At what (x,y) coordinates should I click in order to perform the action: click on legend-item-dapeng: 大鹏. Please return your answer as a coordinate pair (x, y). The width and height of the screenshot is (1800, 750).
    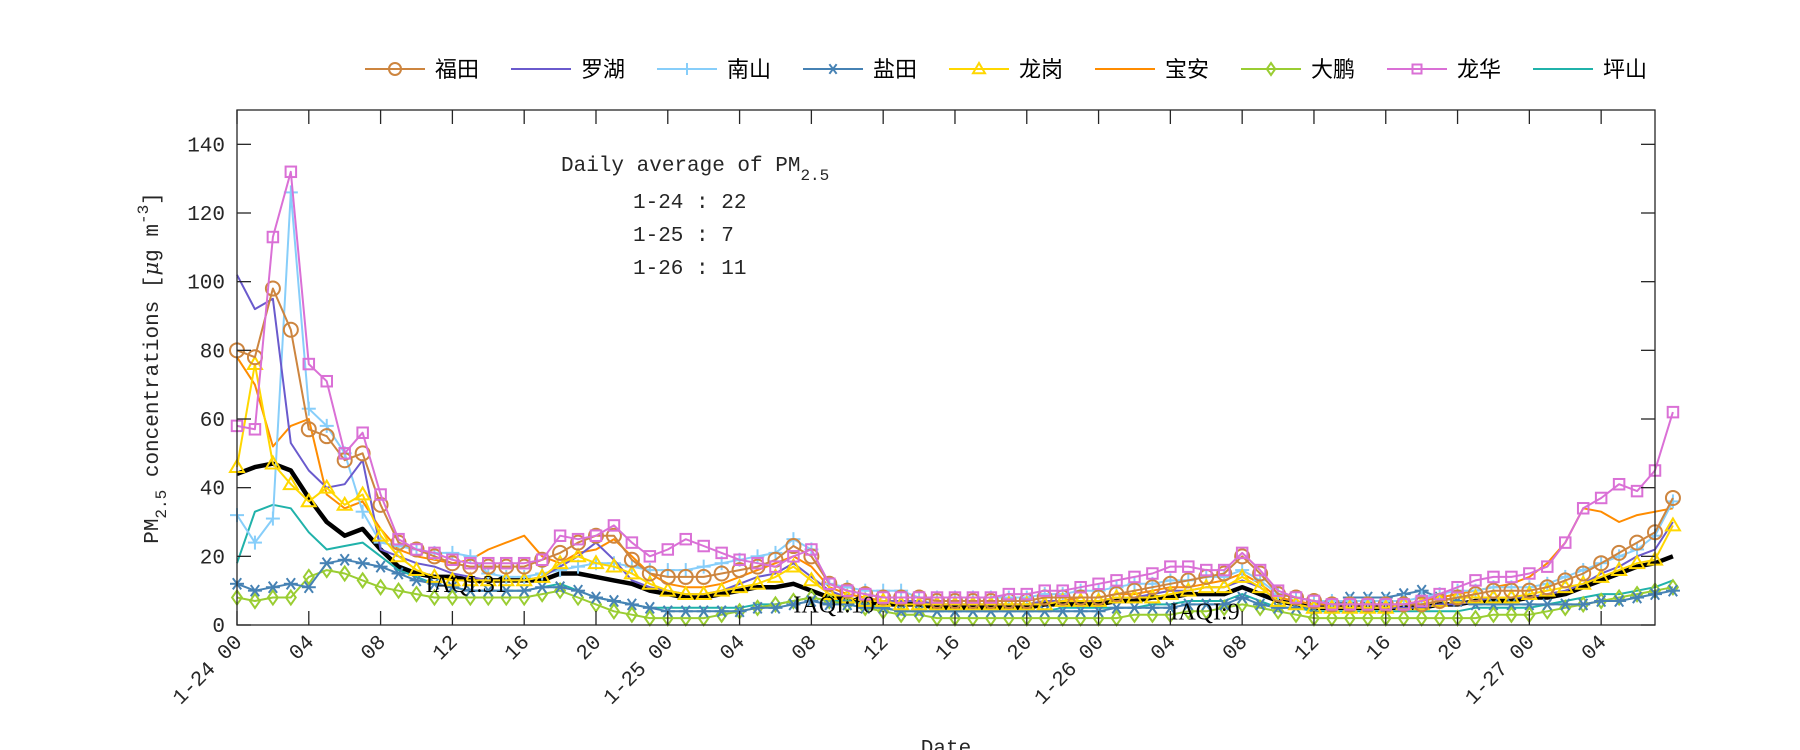
    Looking at the image, I should click on (1298, 70).